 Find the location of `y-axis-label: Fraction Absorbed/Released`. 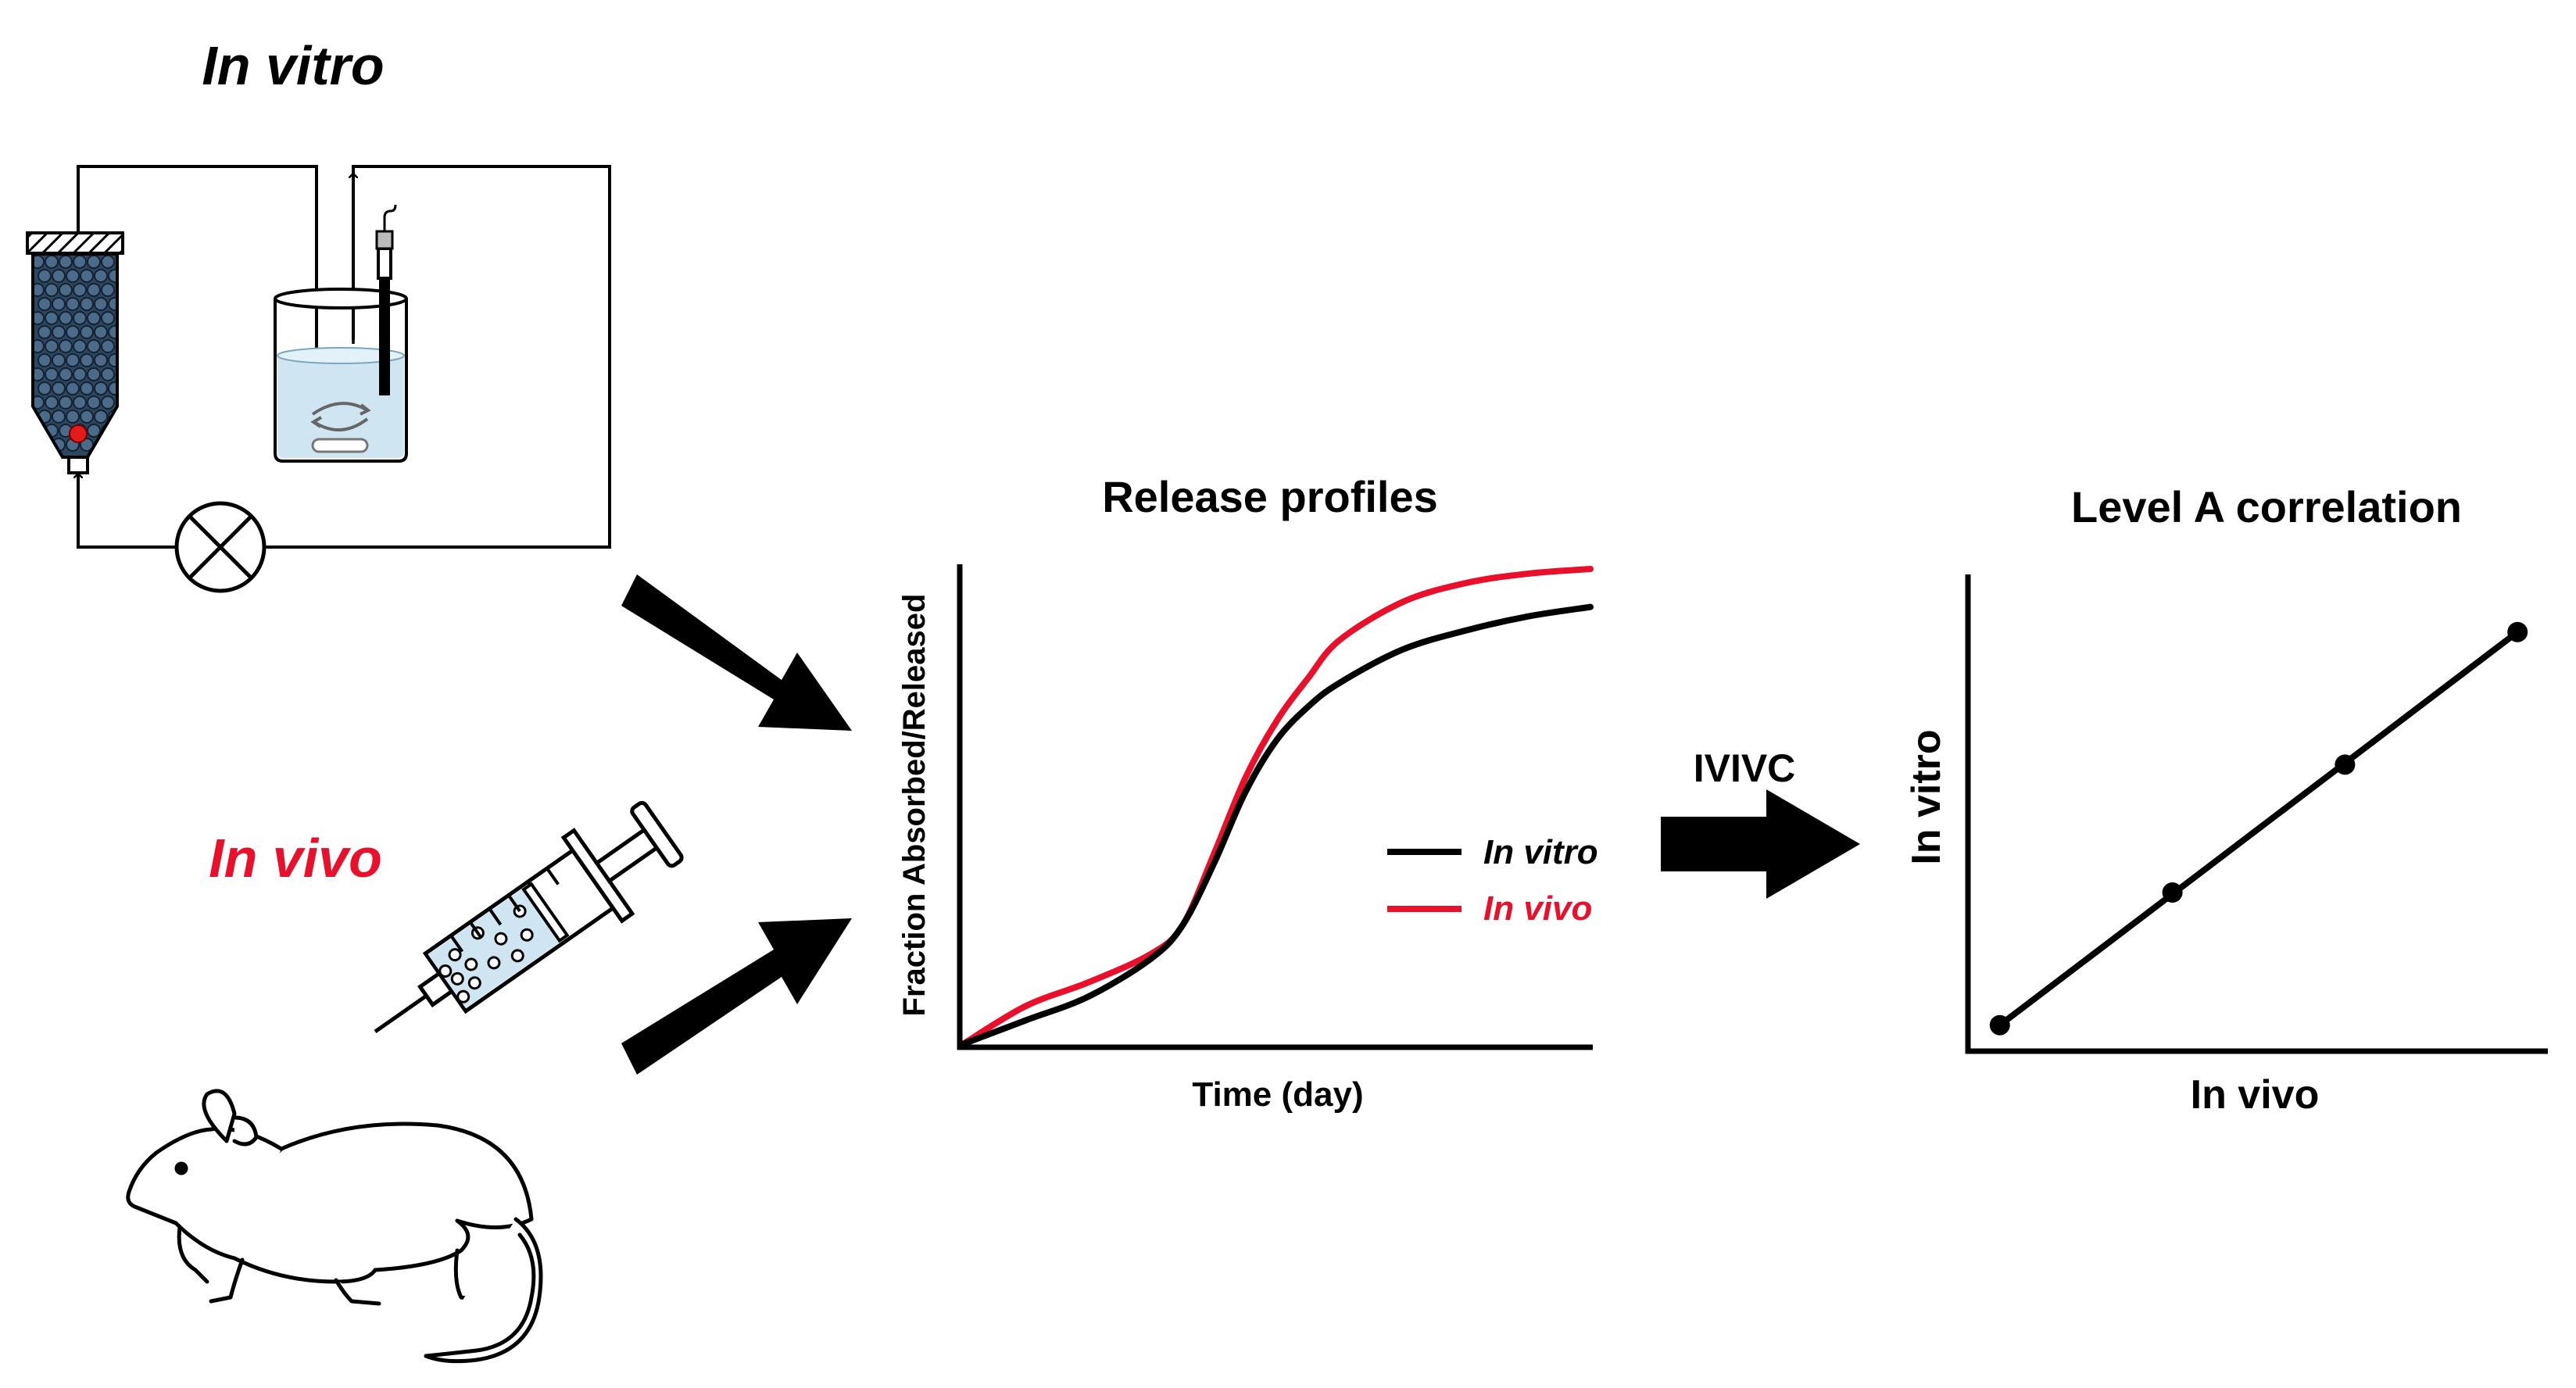

y-axis-label: Fraction Absorbed/Released is located at coordinates (914, 806).